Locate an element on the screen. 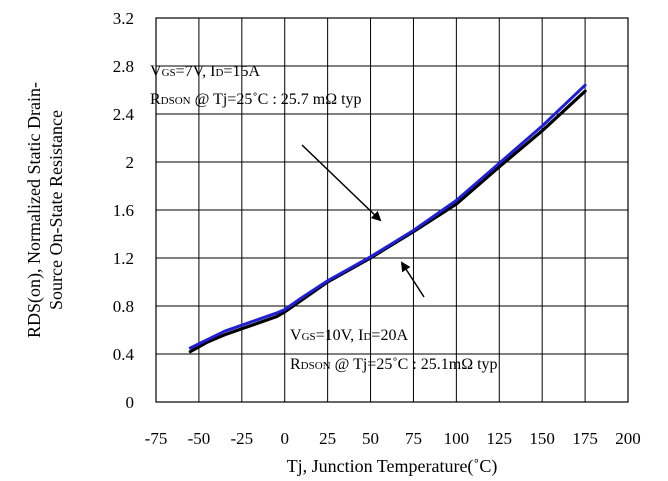  y-tick-label-6: 2.4 is located at coordinates (124, 114).